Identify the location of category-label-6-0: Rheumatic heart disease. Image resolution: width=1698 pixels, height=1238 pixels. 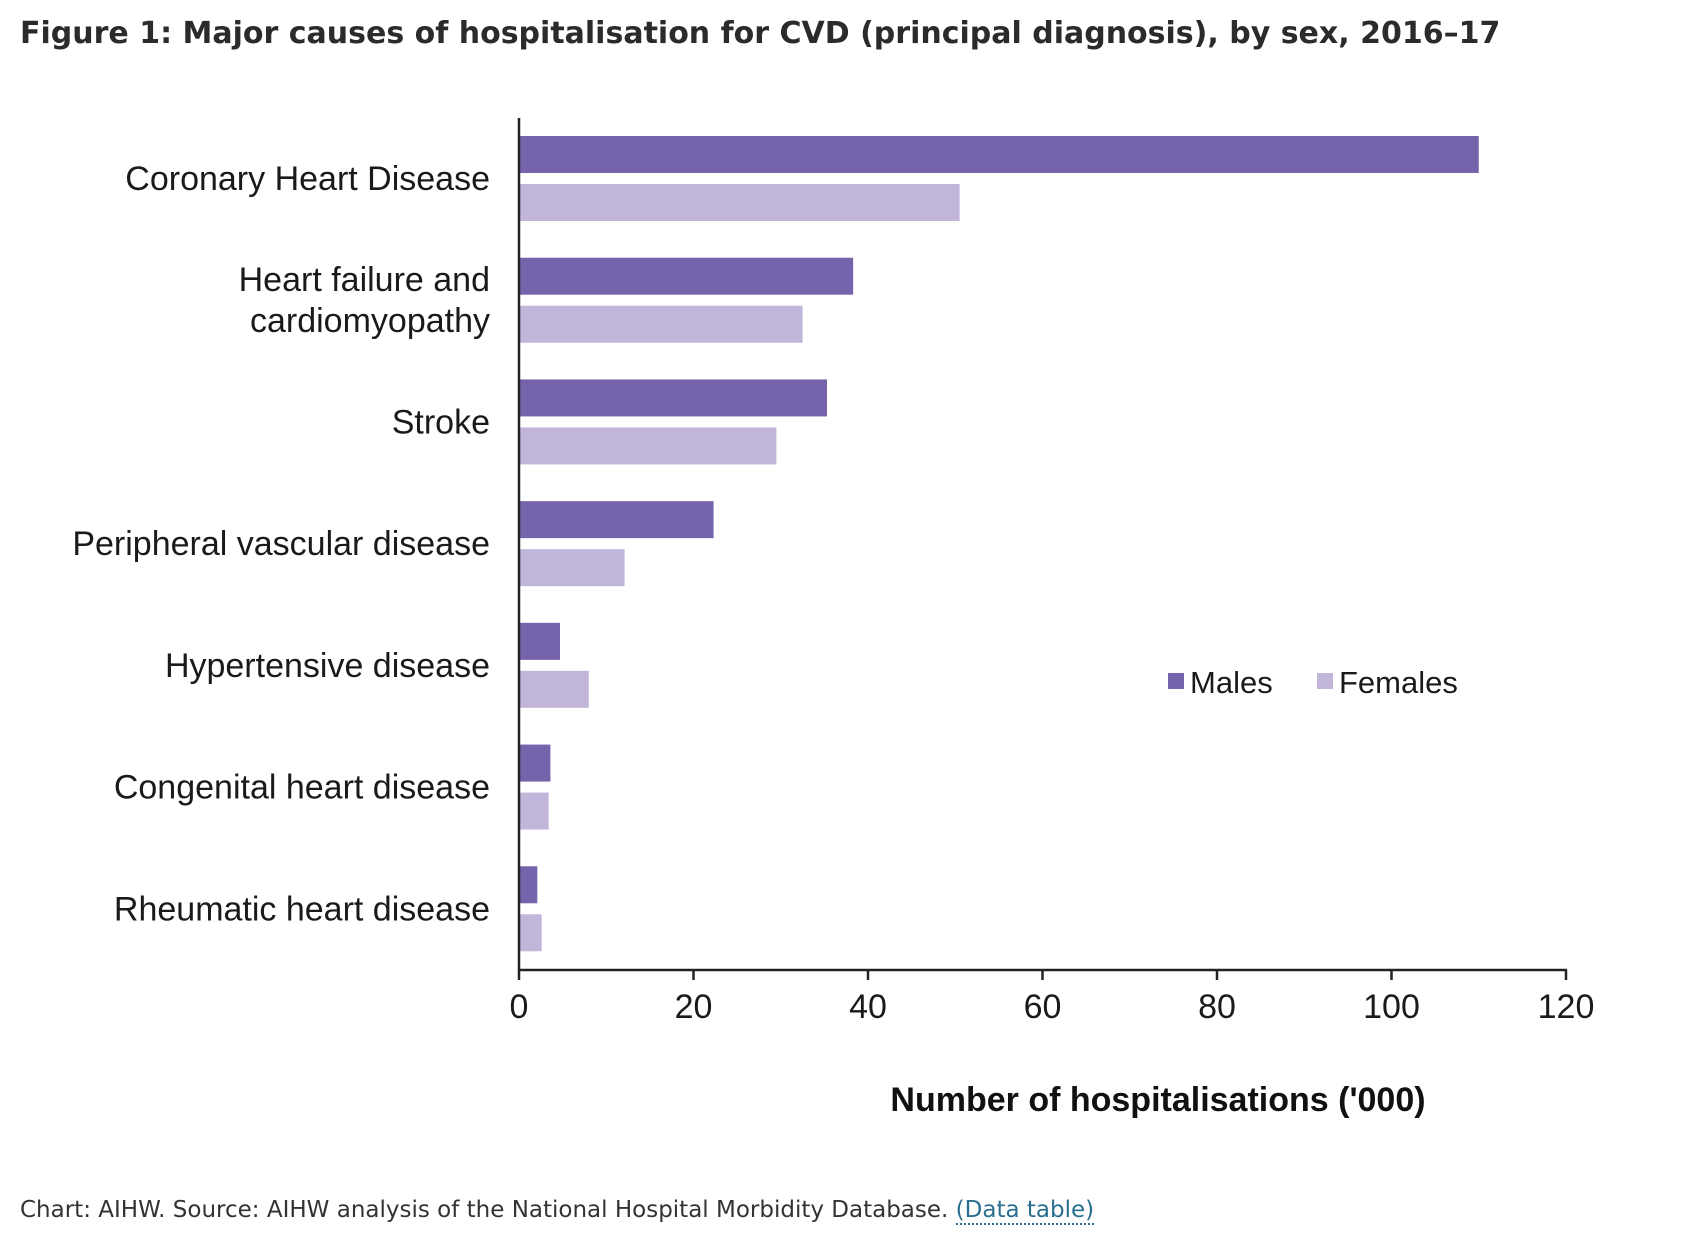
(302, 909).